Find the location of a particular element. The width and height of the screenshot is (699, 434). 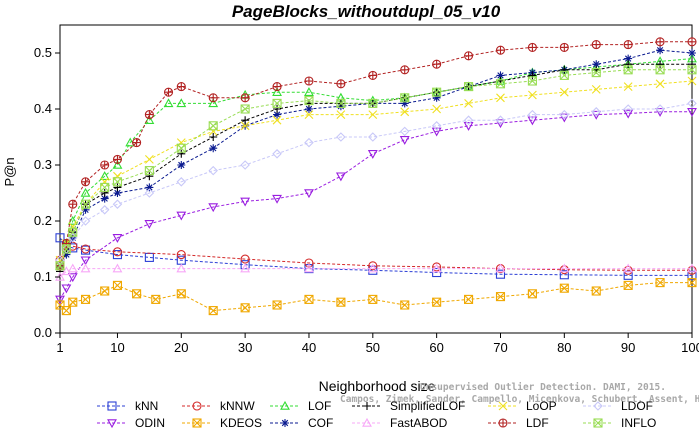

chart-title: PageBlocks_withoutdupl_05_v10 is located at coordinates (366, 11).